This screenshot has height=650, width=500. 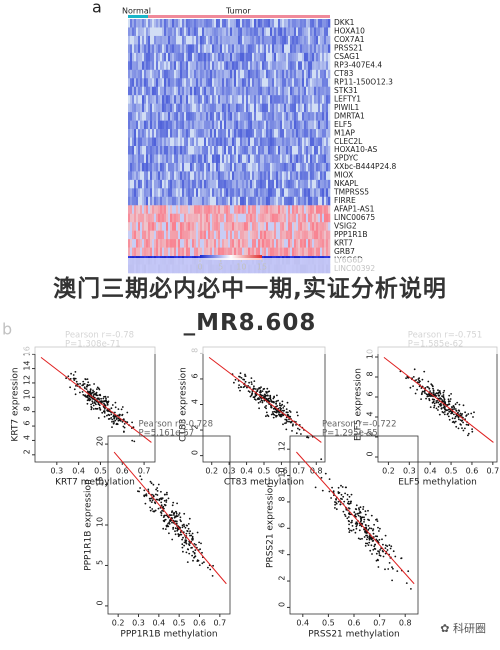 What do you see at coordinates (351, 192) in the screenshot?
I see `gene-label: TMPRSS5` at bounding box center [351, 192].